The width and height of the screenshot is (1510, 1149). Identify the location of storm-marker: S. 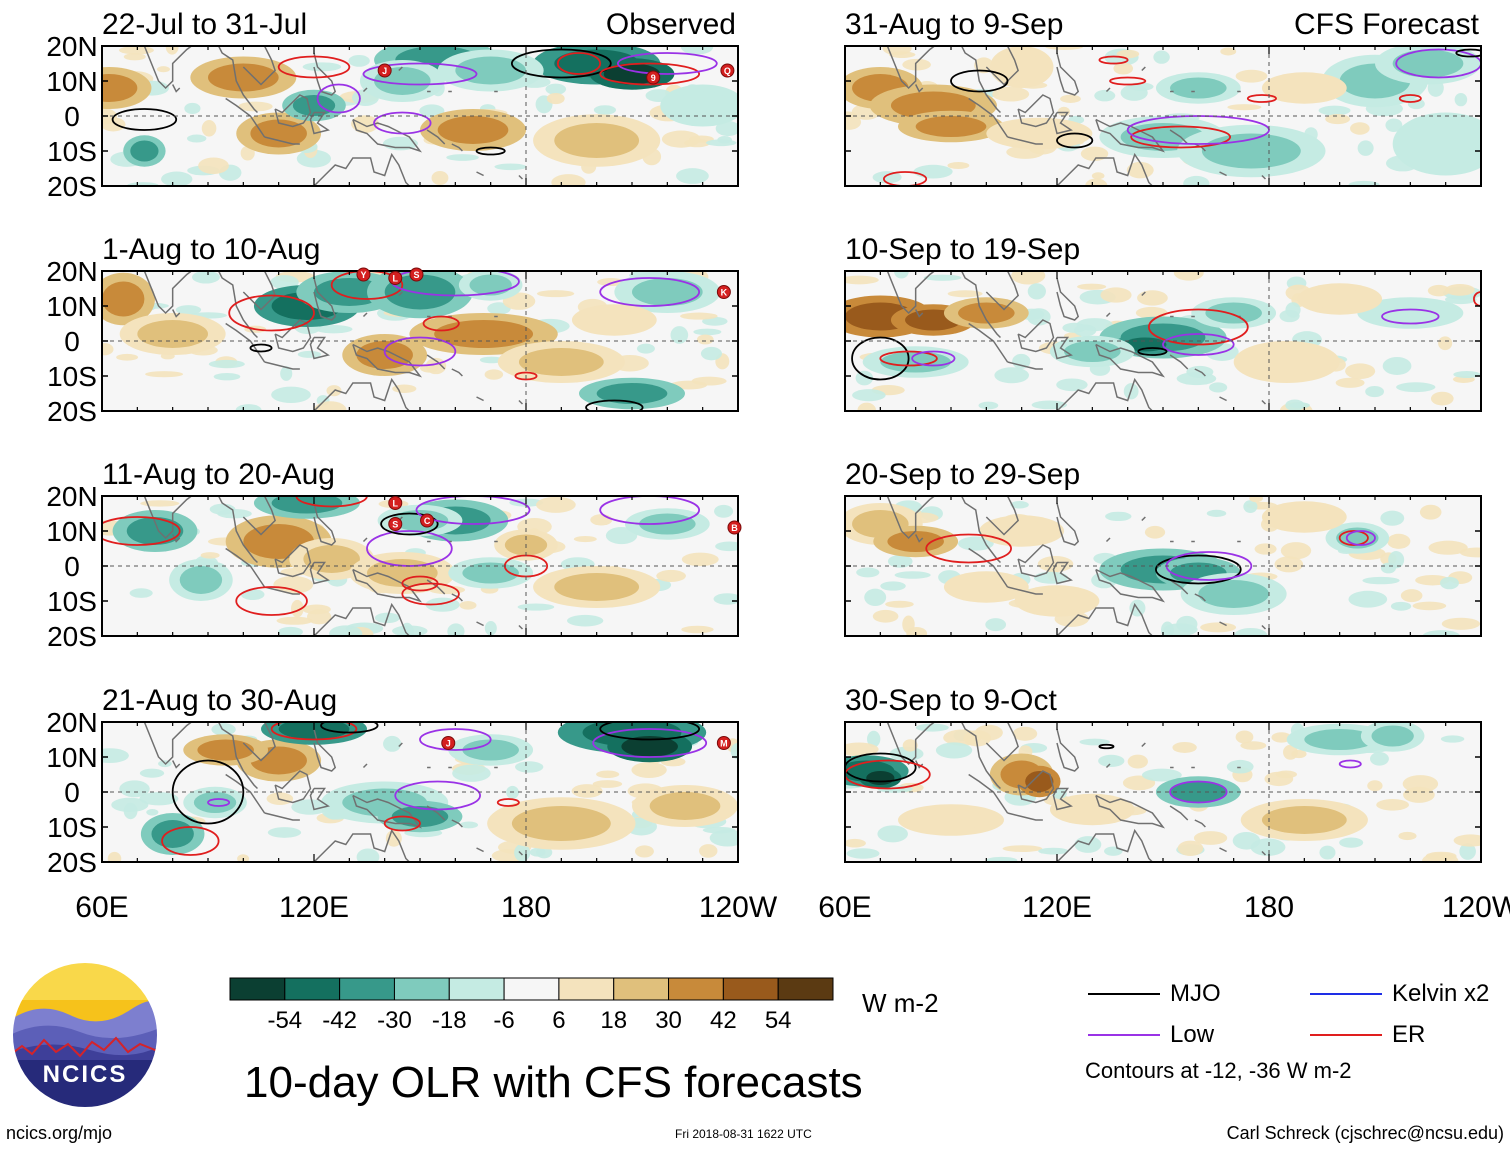
(395, 524).